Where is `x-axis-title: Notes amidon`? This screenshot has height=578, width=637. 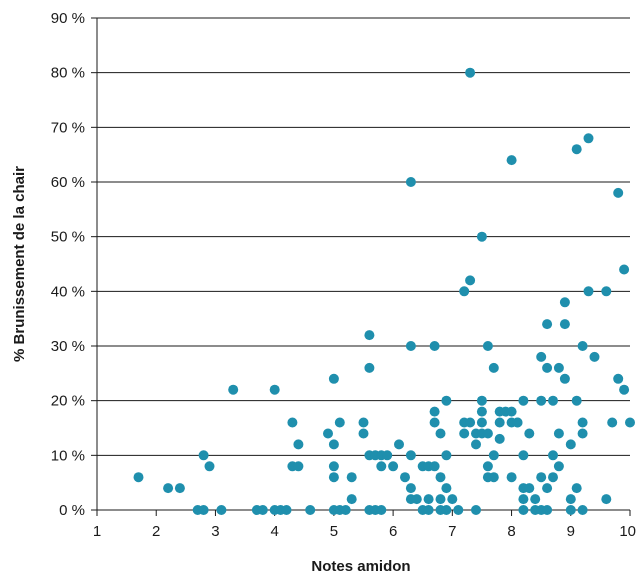 x-axis-title: Notes amidon is located at coordinates (360, 566).